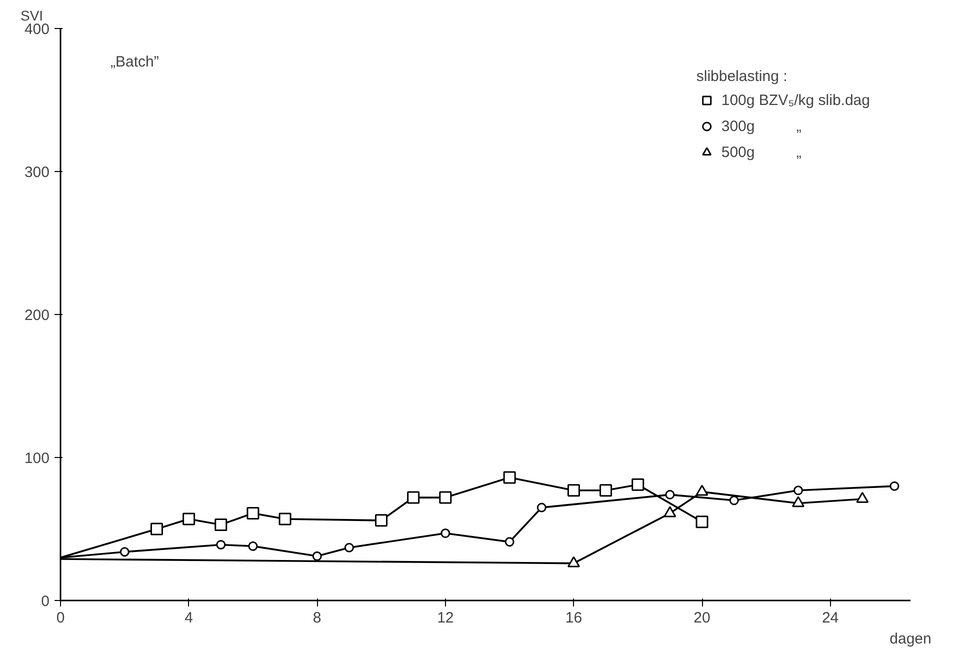 The image size is (954, 660). What do you see at coordinates (830, 618) in the screenshot?
I see `x-tick-label: 24` at bounding box center [830, 618].